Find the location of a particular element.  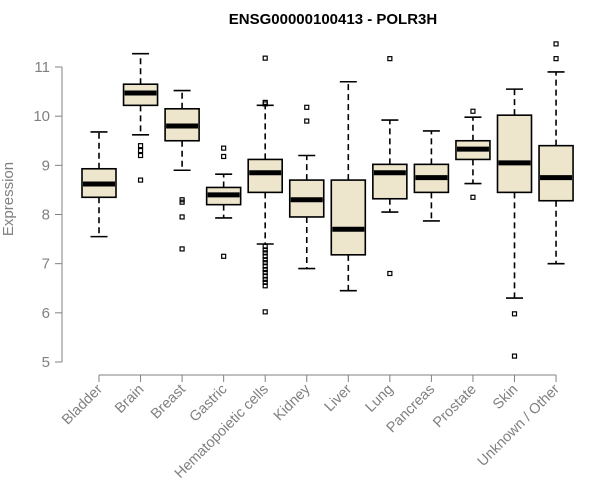

box-pancreas is located at coordinates (431, 176).